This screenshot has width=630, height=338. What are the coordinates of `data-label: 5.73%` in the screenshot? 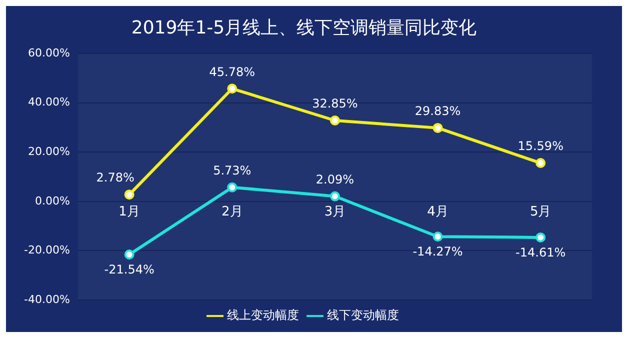 It's located at (232, 170).